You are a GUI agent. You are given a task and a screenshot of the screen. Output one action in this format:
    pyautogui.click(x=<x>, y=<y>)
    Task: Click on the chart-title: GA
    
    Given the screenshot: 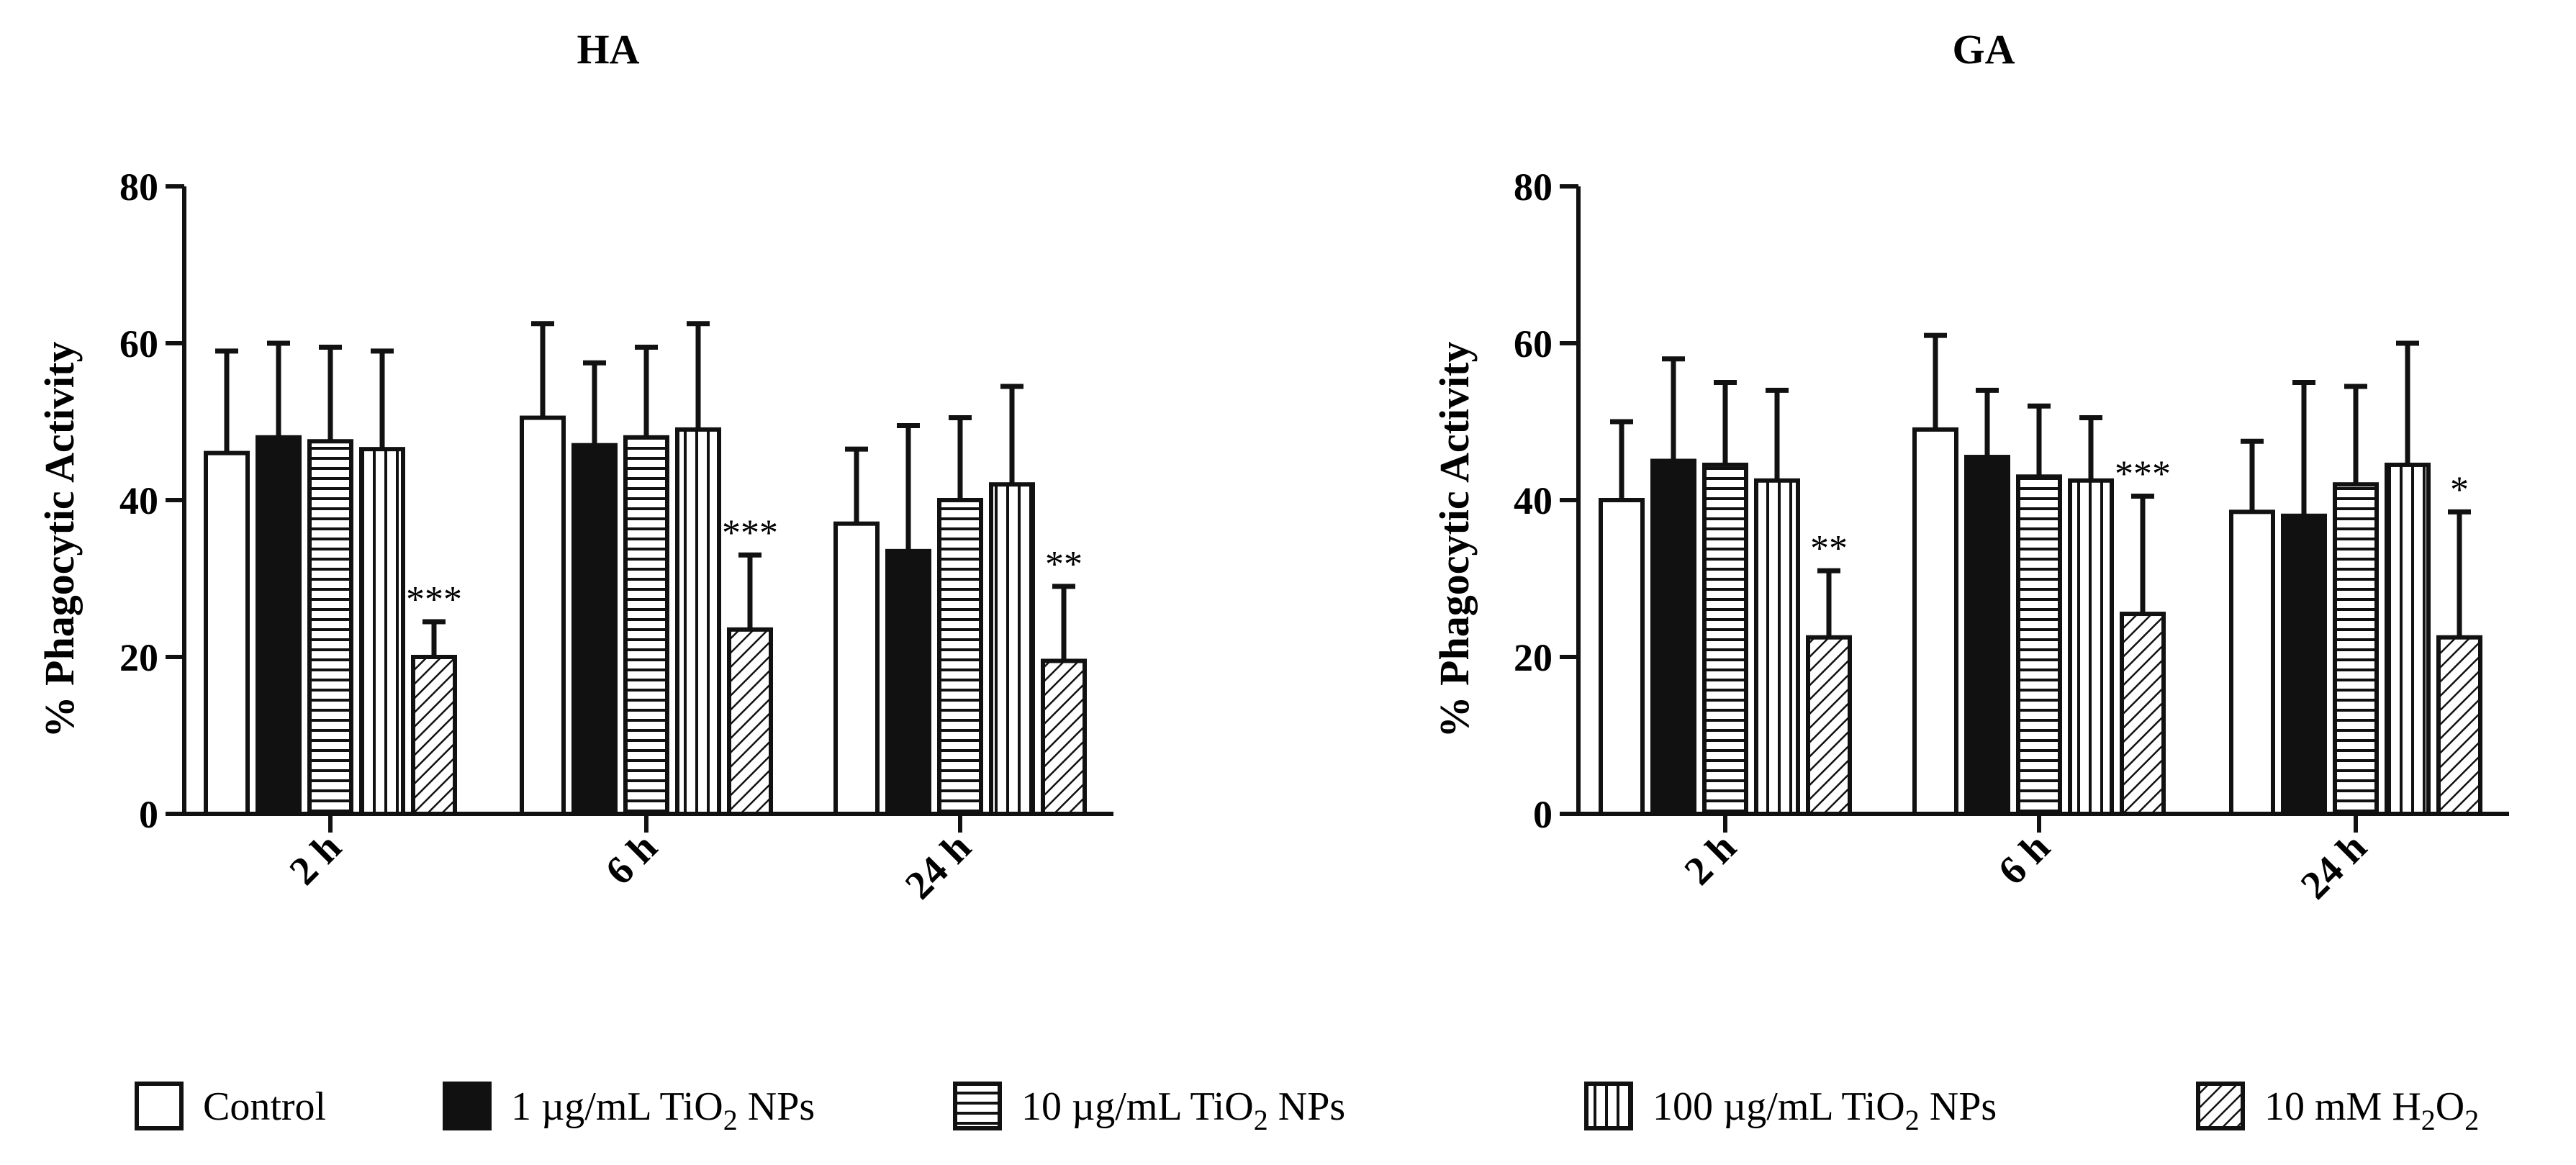 What is the action you would take?
    pyautogui.click(x=1984, y=49)
    